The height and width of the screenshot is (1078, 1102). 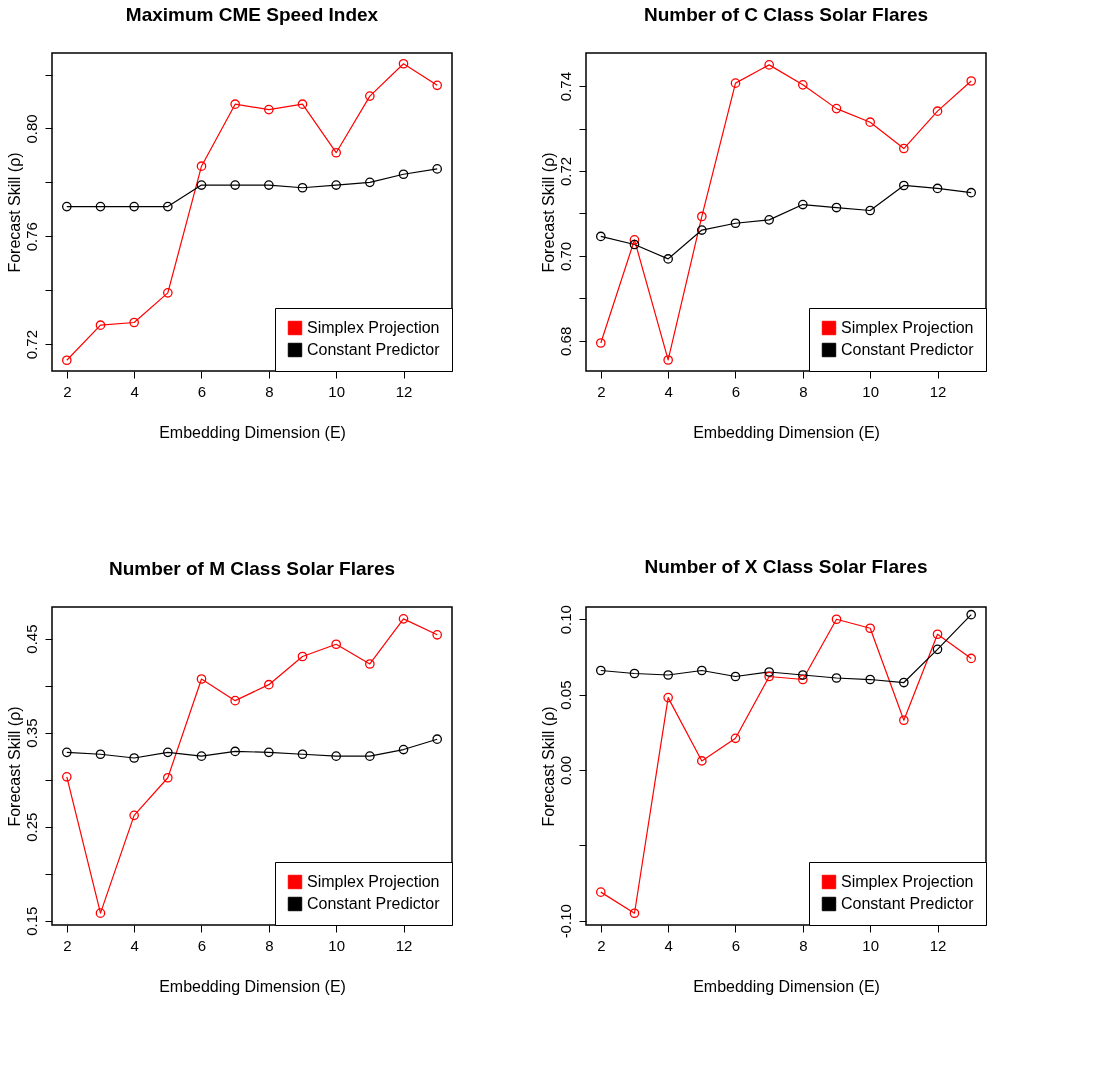 What do you see at coordinates (786, 566) in the screenshot?
I see `chart-title: Number of X Class Solar Flares` at bounding box center [786, 566].